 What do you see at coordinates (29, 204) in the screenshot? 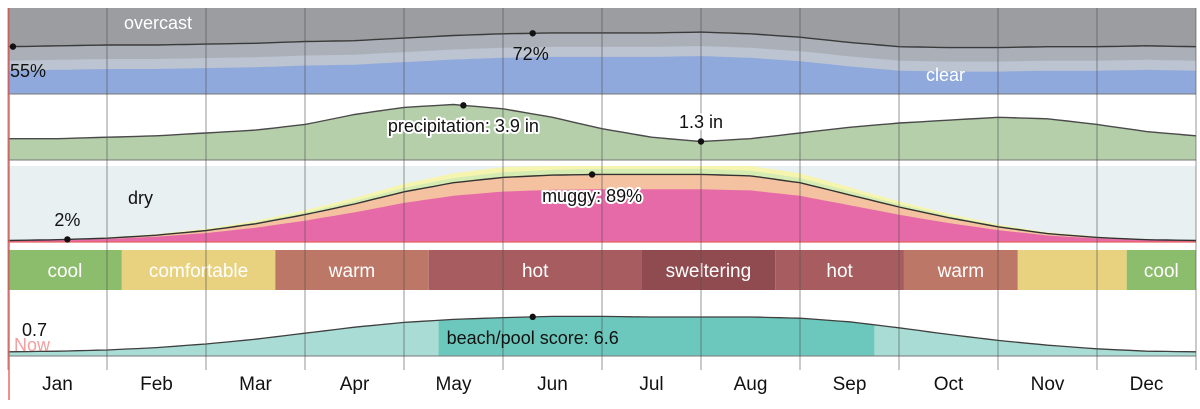
I see `now-marker: Now` at bounding box center [29, 204].